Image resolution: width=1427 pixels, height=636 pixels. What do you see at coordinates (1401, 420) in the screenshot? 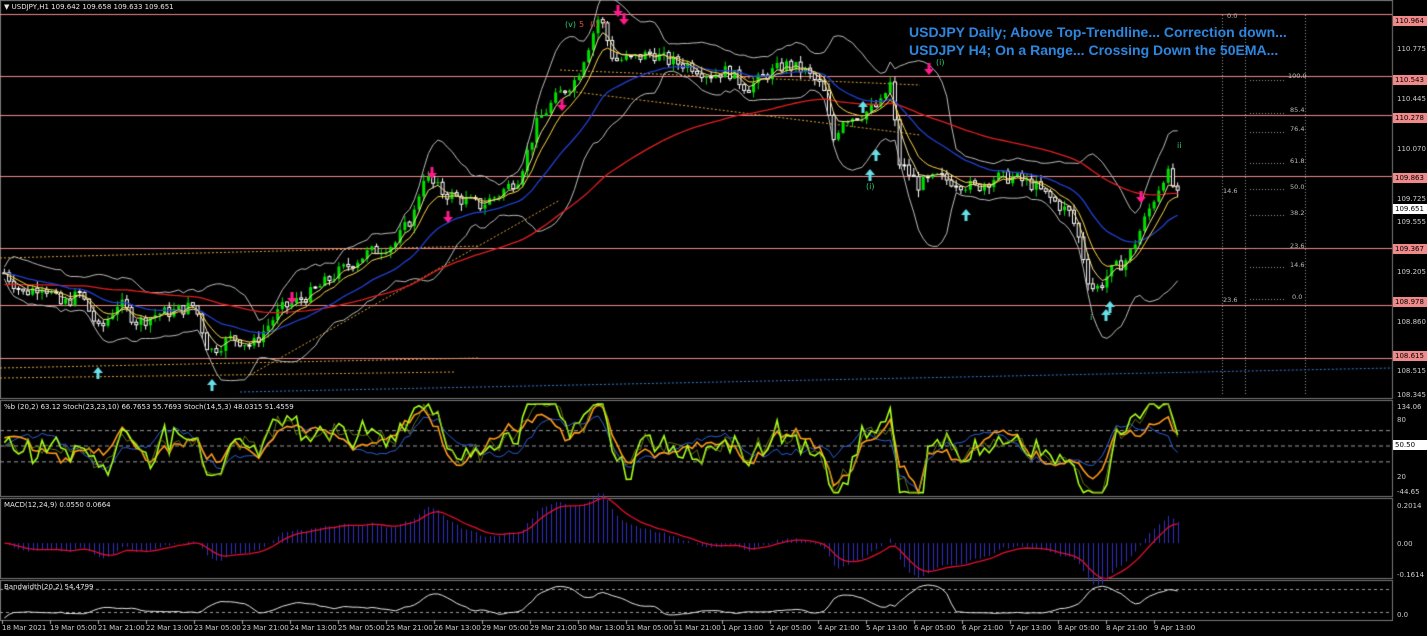
I see `osc-tick: 80` at bounding box center [1401, 420].